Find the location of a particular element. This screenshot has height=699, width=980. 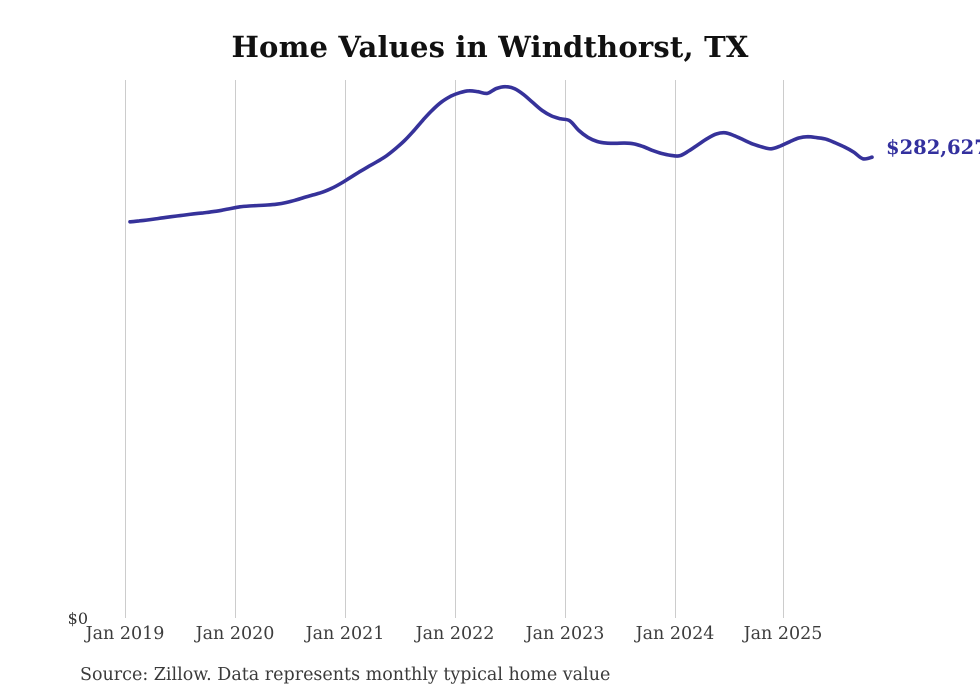

x-axis-tick-label: Jan 2022 is located at coordinates (455, 634).